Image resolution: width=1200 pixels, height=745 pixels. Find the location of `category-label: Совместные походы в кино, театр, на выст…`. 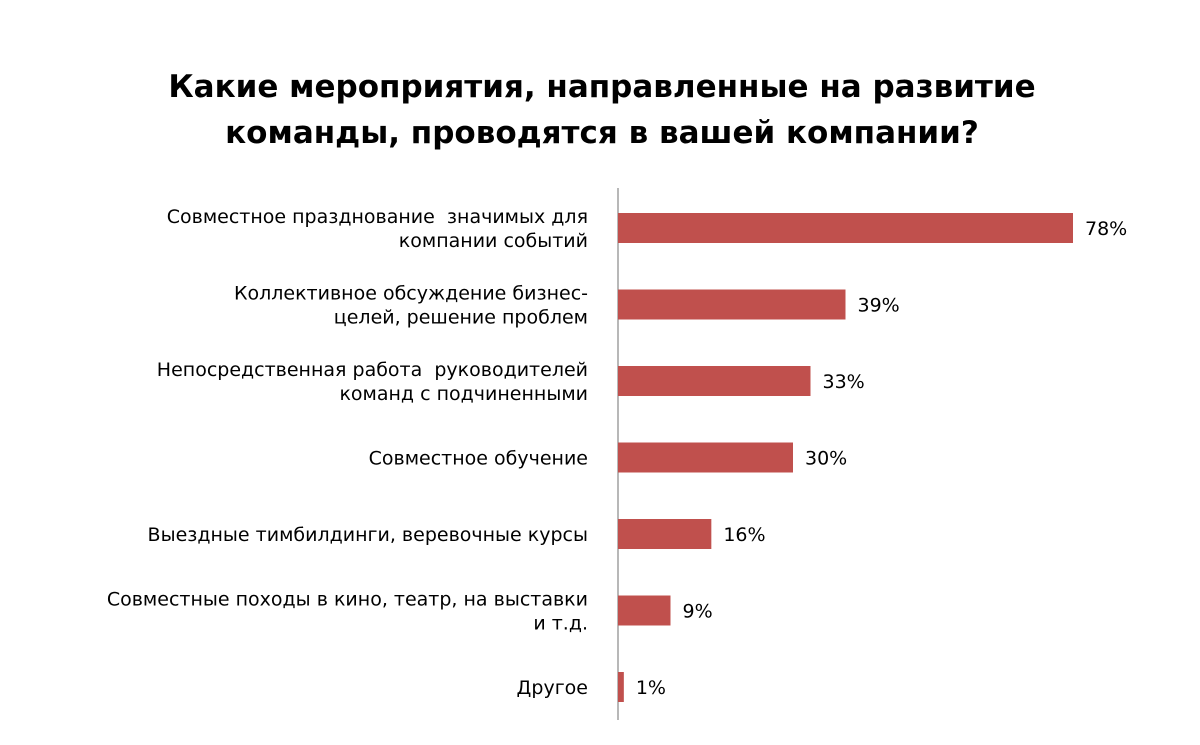

category-label: Совместные походы в кино, театр, на выст… is located at coordinates (347, 600).